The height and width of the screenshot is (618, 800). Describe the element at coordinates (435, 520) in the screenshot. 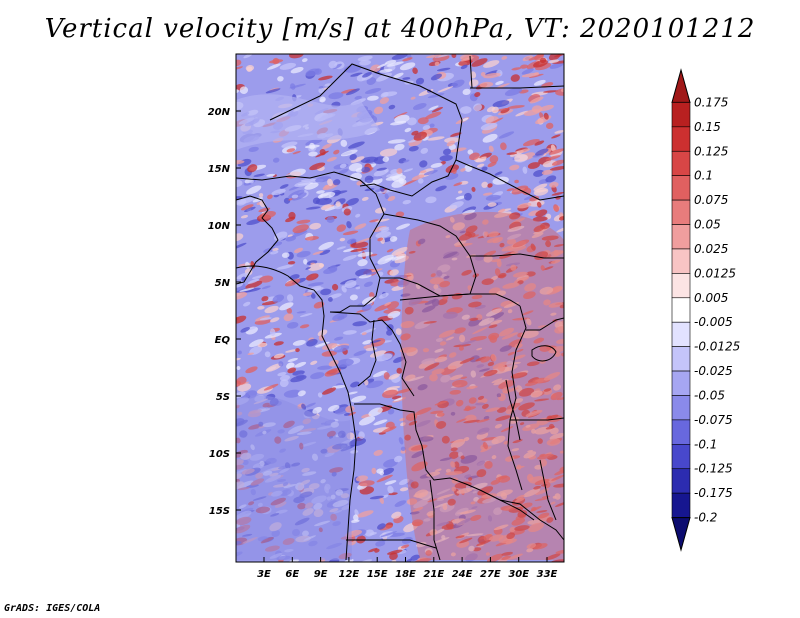

I see `angola-zambia-border` at that location.